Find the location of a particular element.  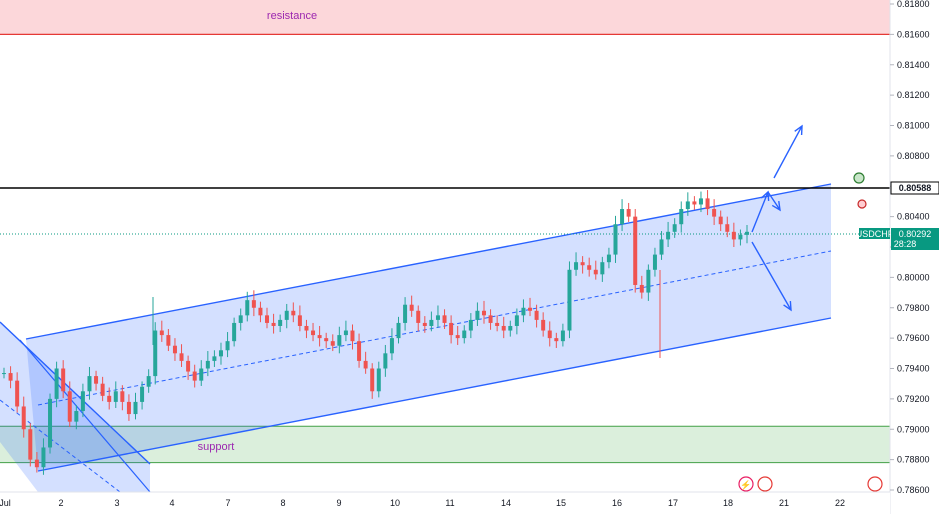

falling-channel-fill is located at coordinates (75, 407).